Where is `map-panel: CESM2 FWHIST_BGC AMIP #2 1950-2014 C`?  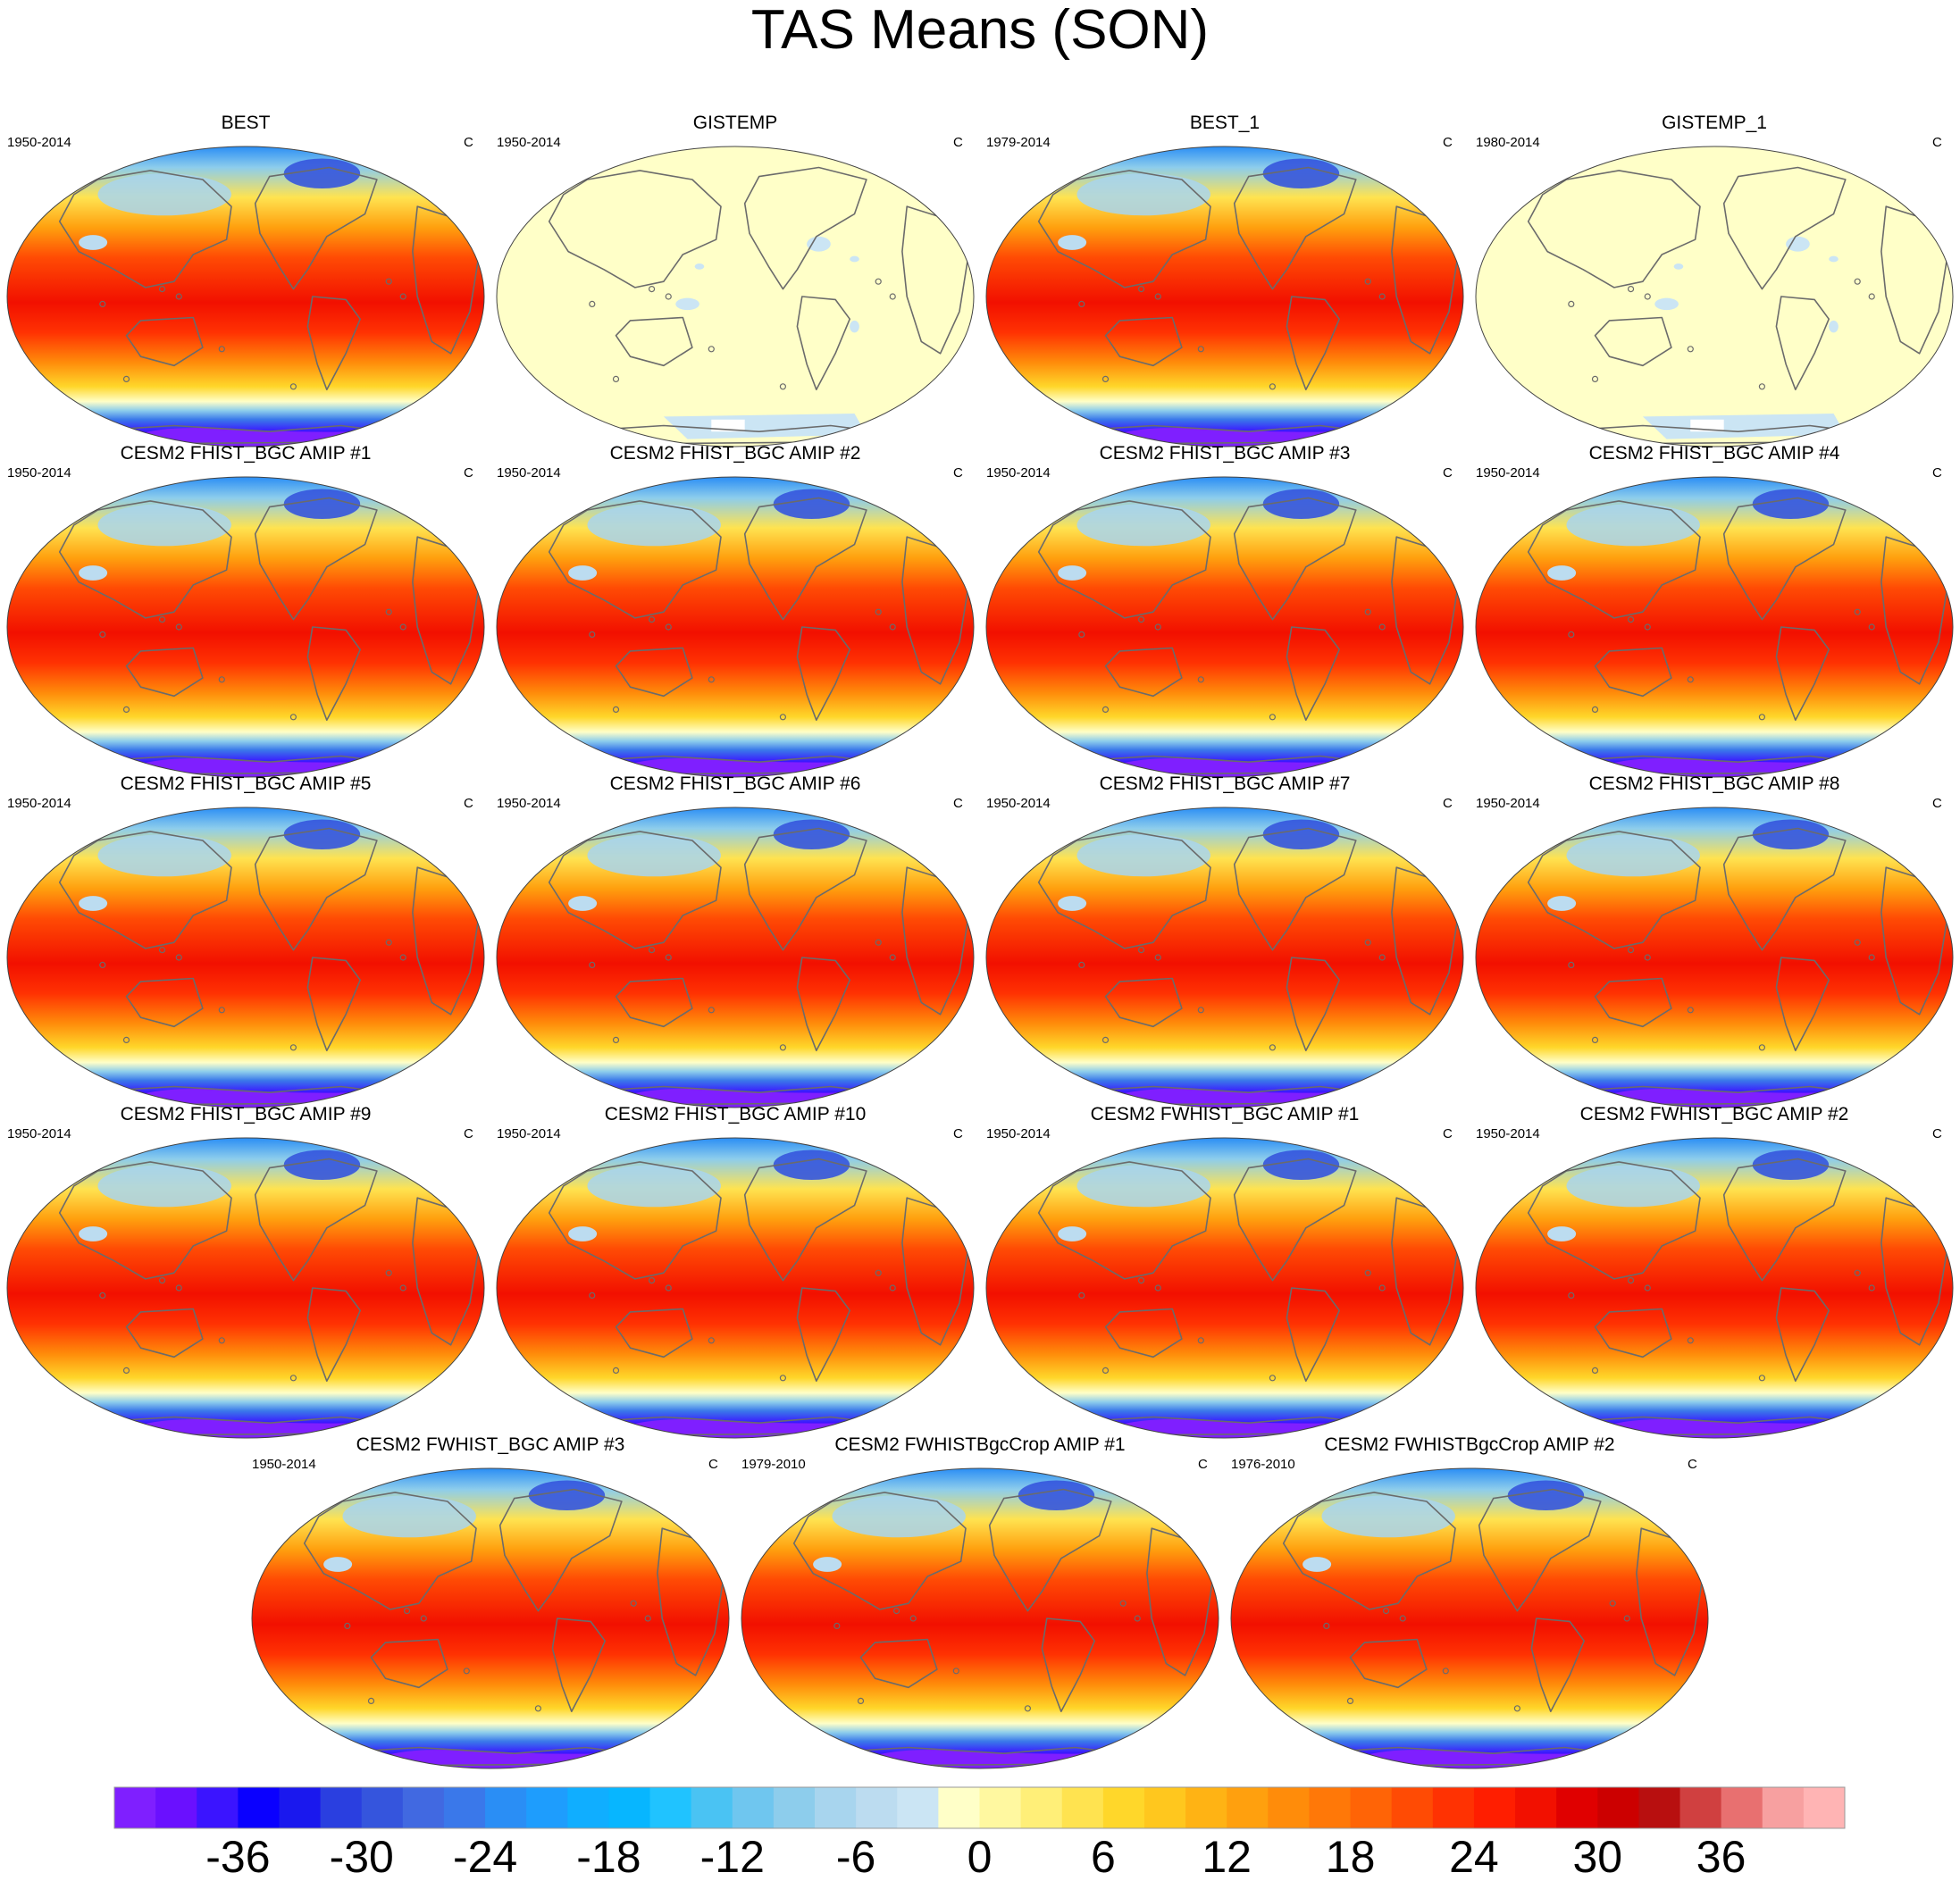 map-panel: CESM2 FWHIST_BGC AMIP #2 1950-2014 C is located at coordinates (1714, 1272).